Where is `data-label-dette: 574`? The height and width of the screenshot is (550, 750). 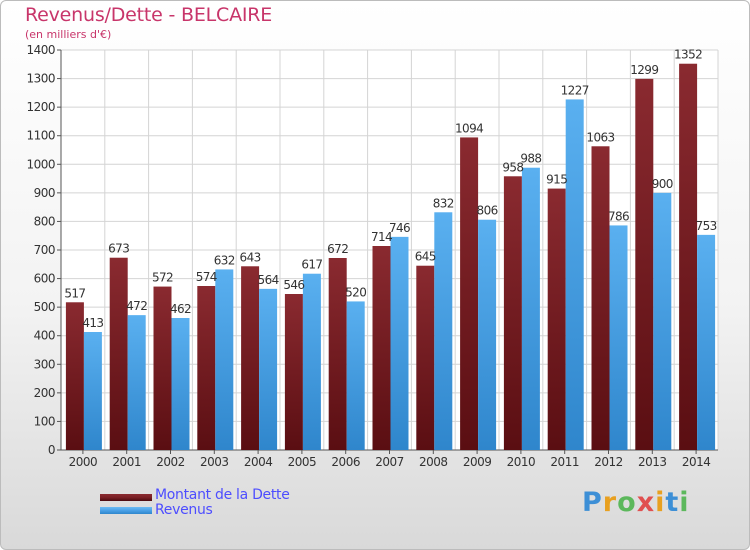
data-label-dette: 574 is located at coordinates (206, 277).